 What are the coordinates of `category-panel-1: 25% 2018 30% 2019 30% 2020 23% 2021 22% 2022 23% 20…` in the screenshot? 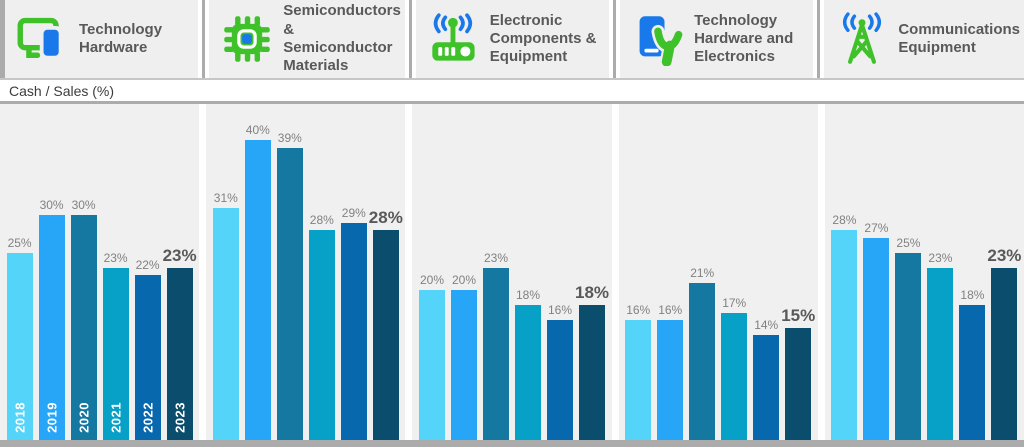 It's located at (100, 272).